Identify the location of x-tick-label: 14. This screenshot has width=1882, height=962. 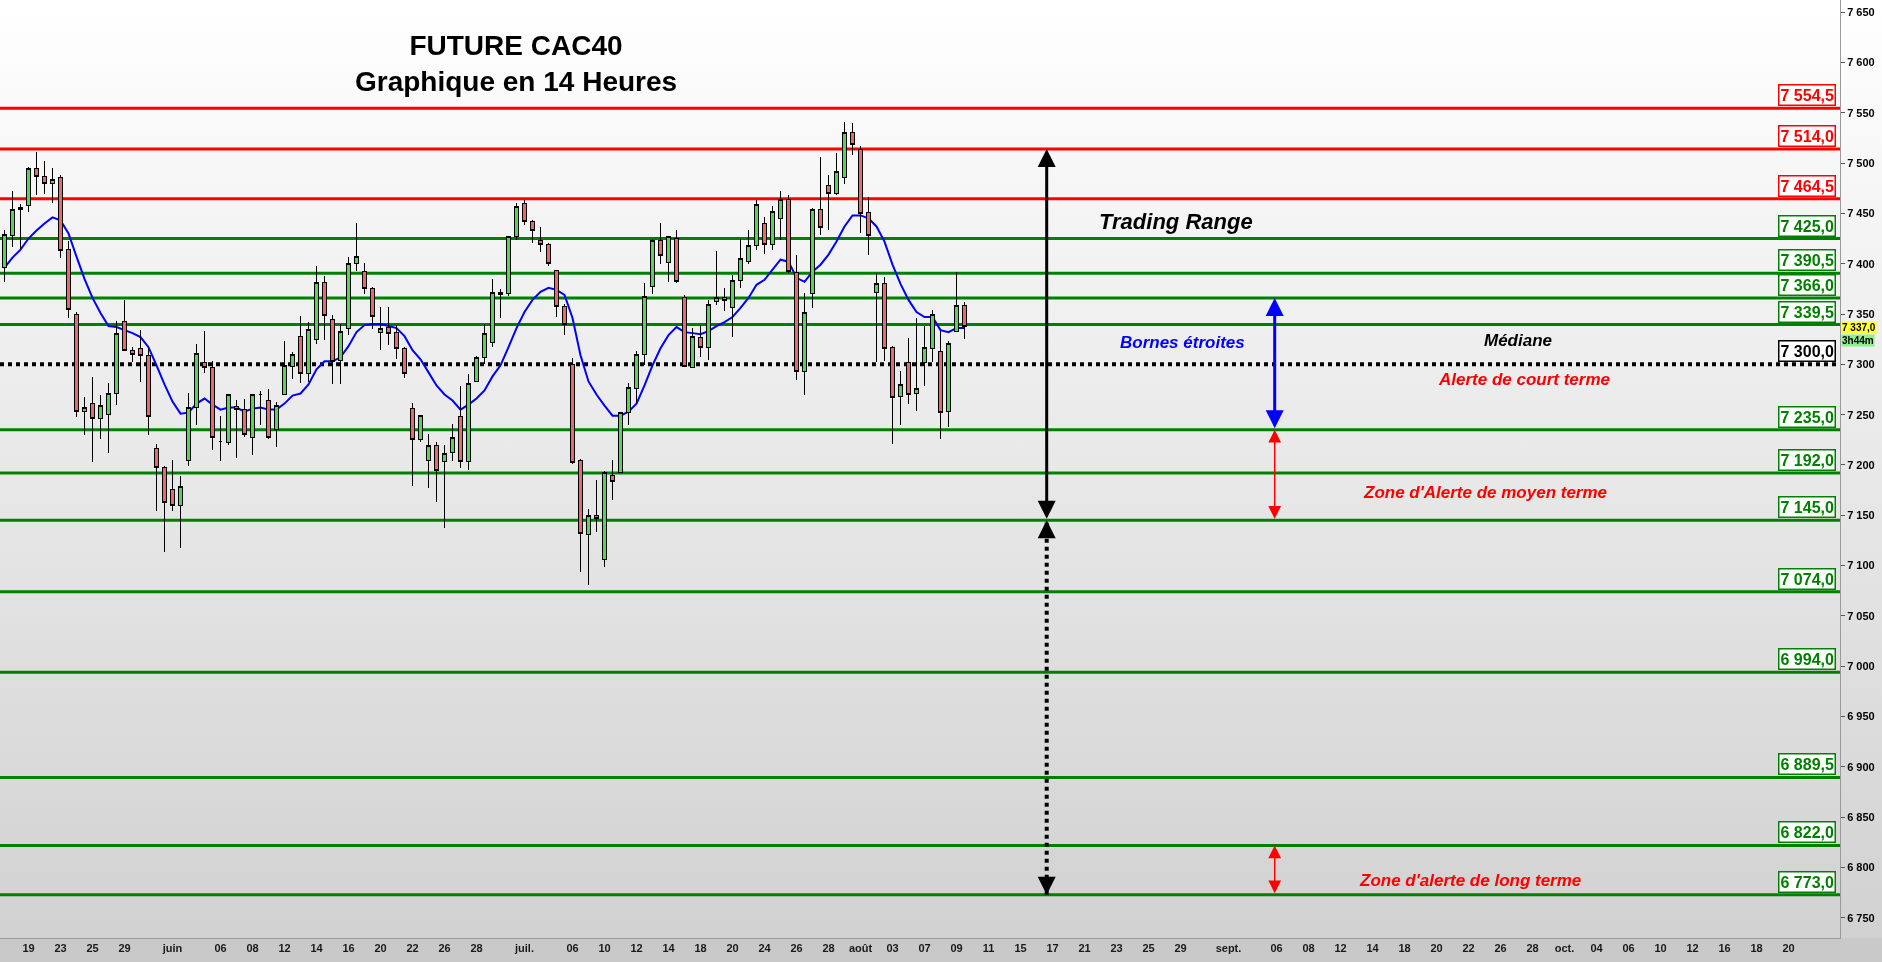
(317, 948).